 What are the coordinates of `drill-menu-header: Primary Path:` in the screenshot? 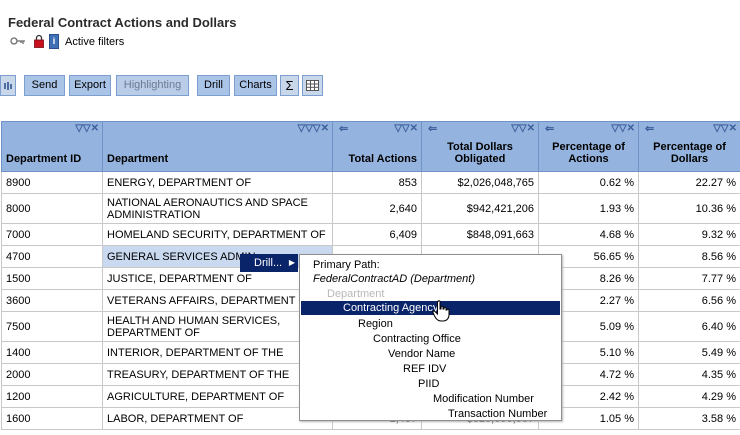 It's located at (346, 265).